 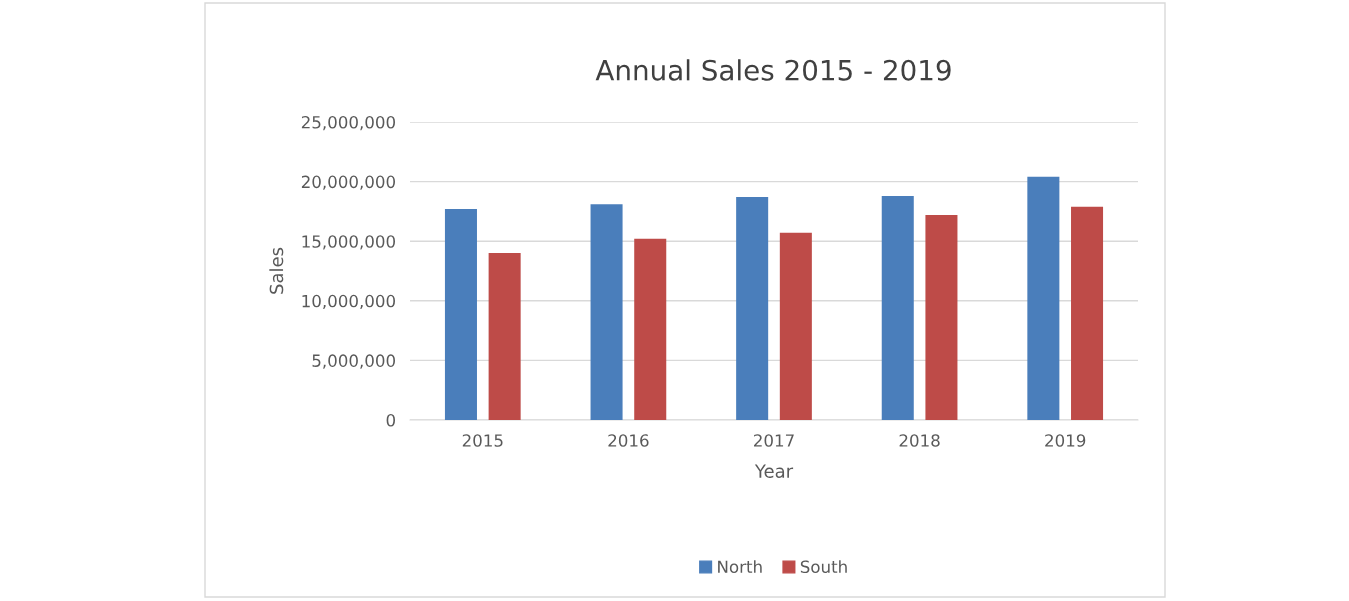 What do you see at coordinates (628, 440) in the screenshot?
I see `x-tick-label: 2016` at bounding box center [628, 440].